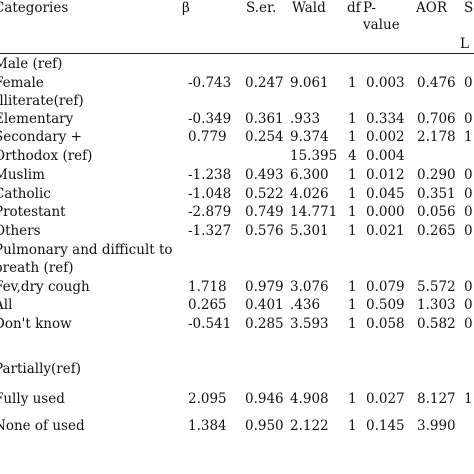 Image resolution: width=474 pixels, height=474 pixels. What do you see at coordinates (210, 194) in the screenshot?
I see `cell-beta: -1.048` at bounding box center [210, 194].